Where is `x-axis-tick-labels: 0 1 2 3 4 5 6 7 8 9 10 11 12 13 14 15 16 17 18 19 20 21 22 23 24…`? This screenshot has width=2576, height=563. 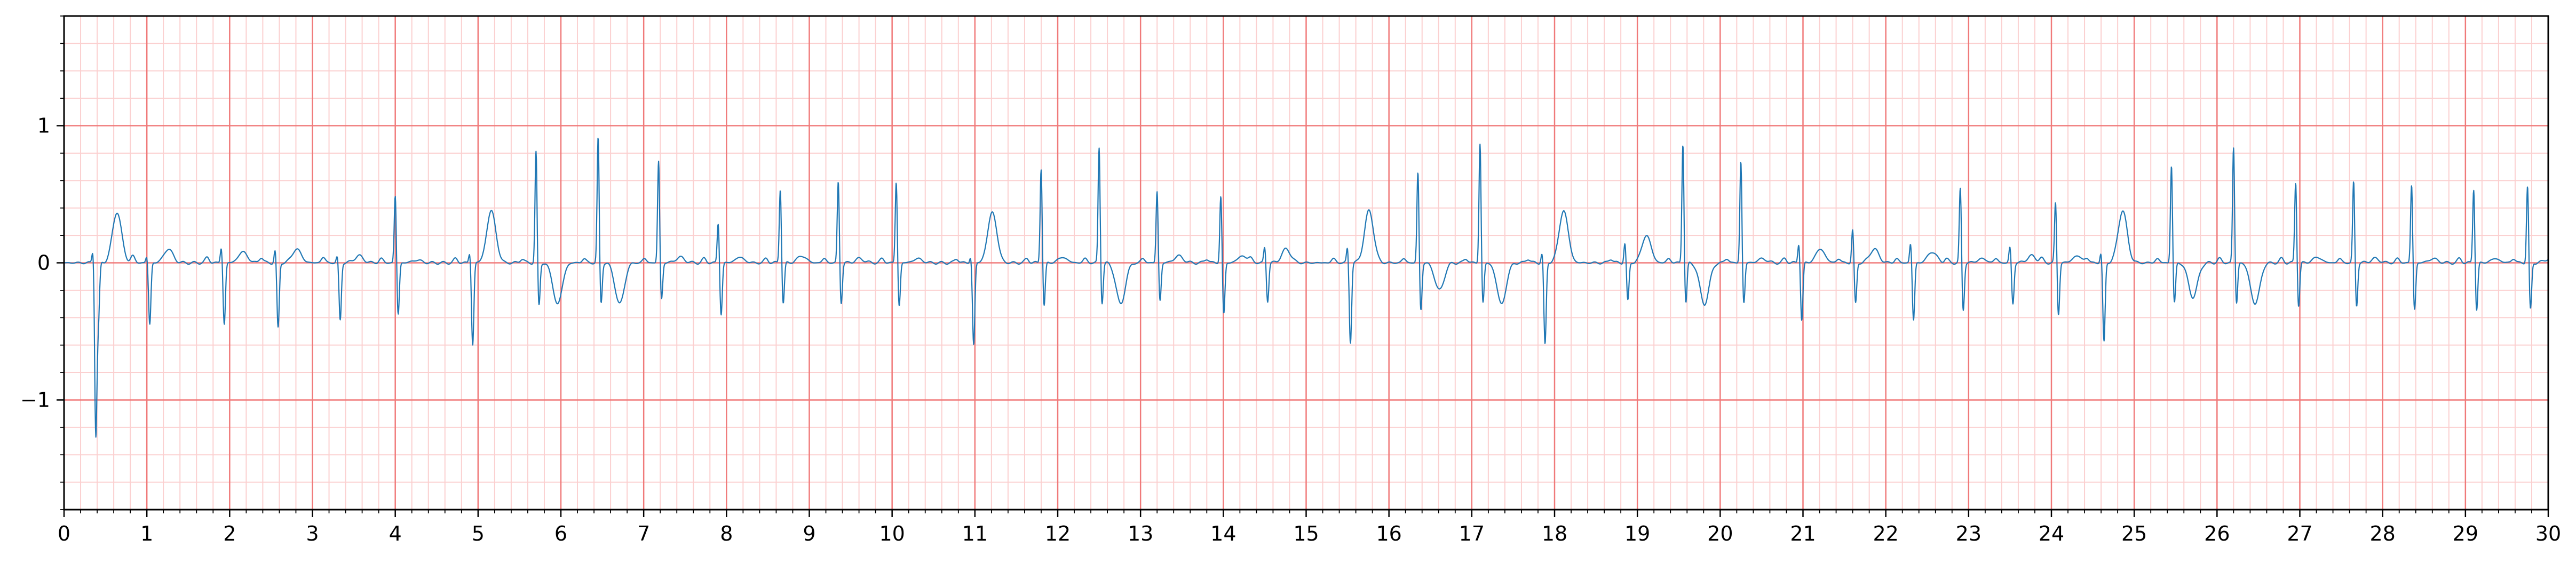 x-axis-tick-labels: 0 1 2 3 4 5 6 7 8 9 10 11 12 13 14 15 16 17 18 19 20 21 22 23 24… is located at coordinates (1309, 533).